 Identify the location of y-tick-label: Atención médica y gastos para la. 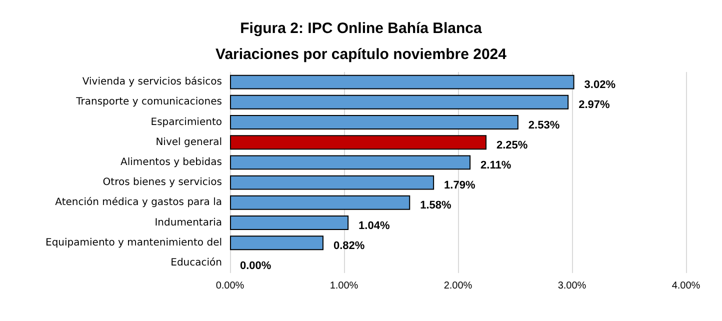
(138, 202).